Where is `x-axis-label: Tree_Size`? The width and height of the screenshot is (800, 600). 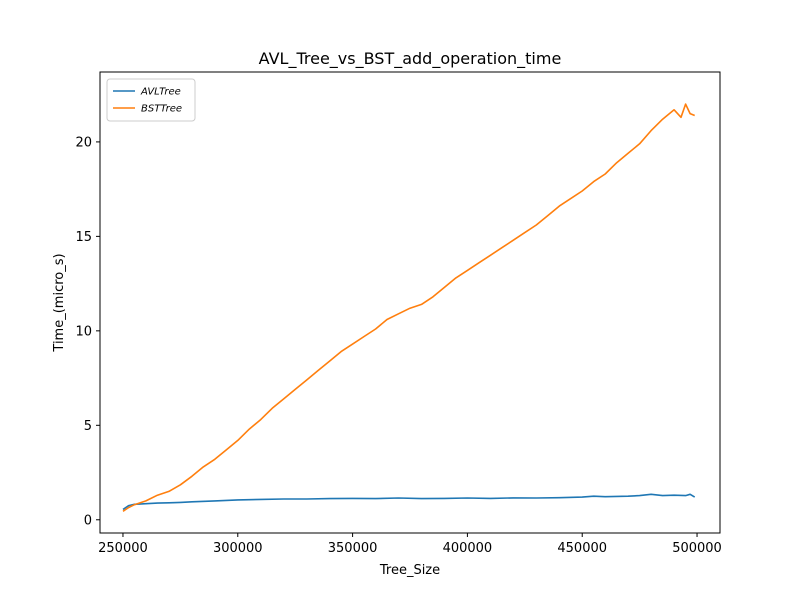
x-axis-label: Tree_Size is located at coordinates (409, 570).